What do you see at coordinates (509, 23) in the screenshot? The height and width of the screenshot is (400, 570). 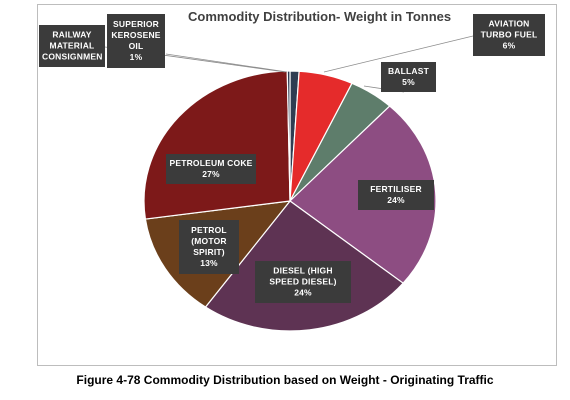 I see `data-label-name: AVIATION` at bounding box center [509, 23].